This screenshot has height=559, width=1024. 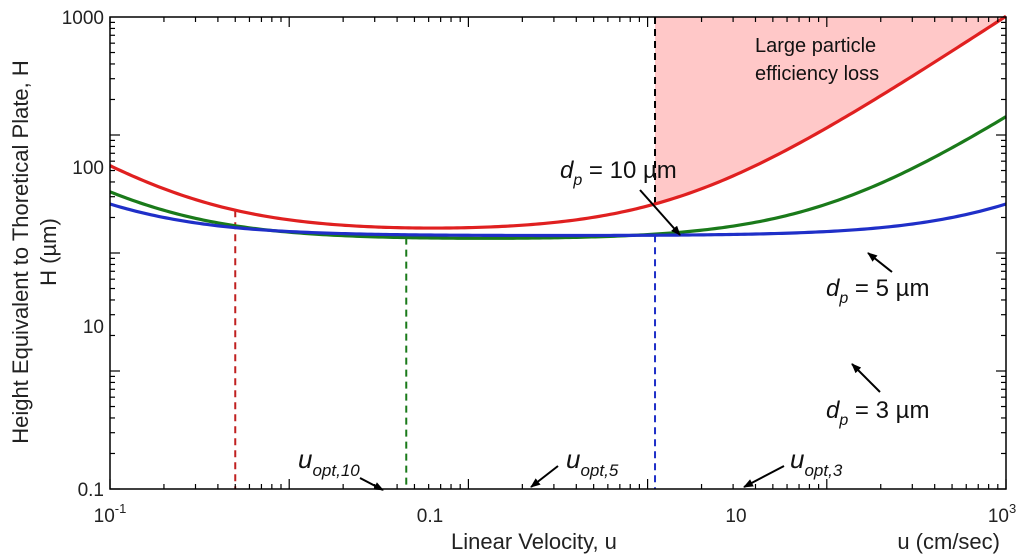 I want to click on y-tick-label-3: 1000, so click(x=83, y=18).